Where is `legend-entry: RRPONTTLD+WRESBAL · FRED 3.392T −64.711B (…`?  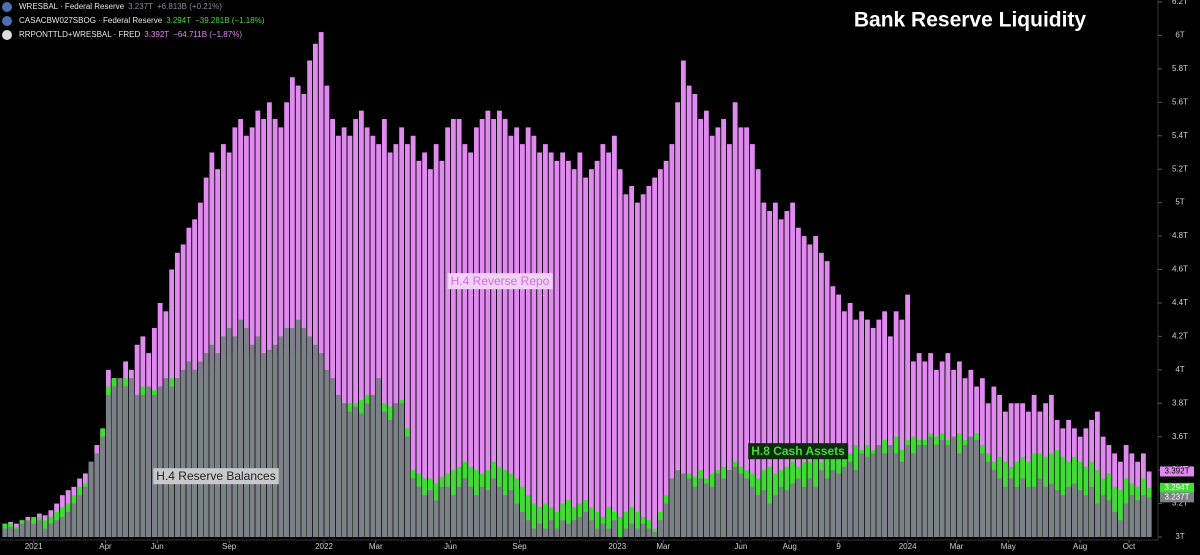
legend-entry: RRPONTTLD+WRESBAL · FRED 3.392T −64.711B (… is located at coordinates (130, 34).